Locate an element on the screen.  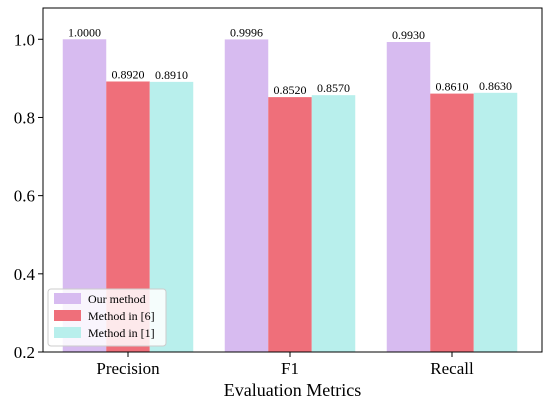
data-label: 0.8630 is located at coordinates (495, 86).